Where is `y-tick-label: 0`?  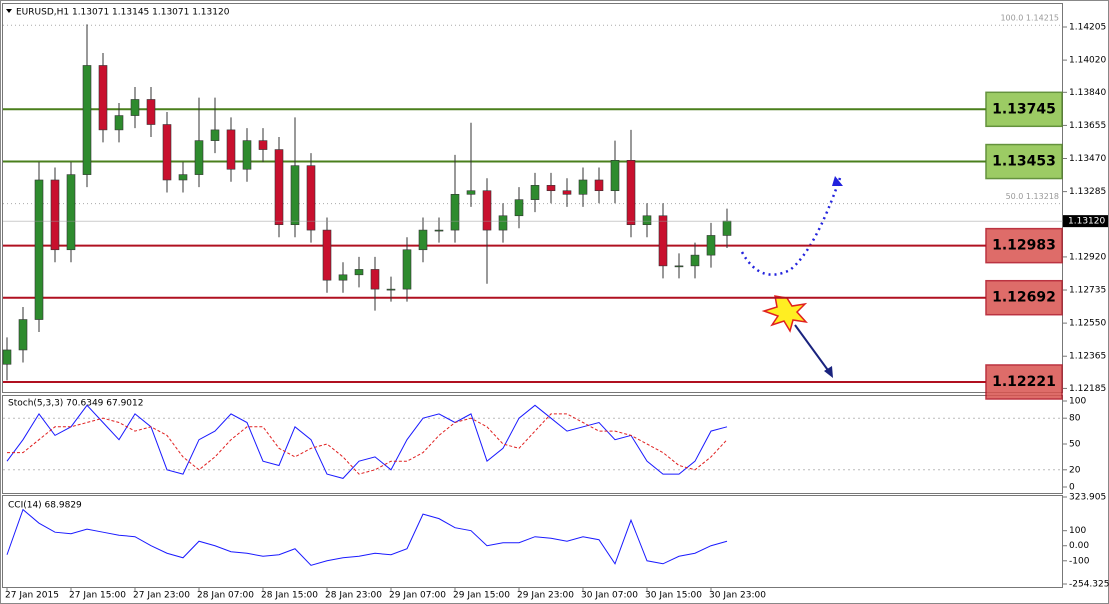
y-tick-label: 0 is located at coordinates (1072, 488).